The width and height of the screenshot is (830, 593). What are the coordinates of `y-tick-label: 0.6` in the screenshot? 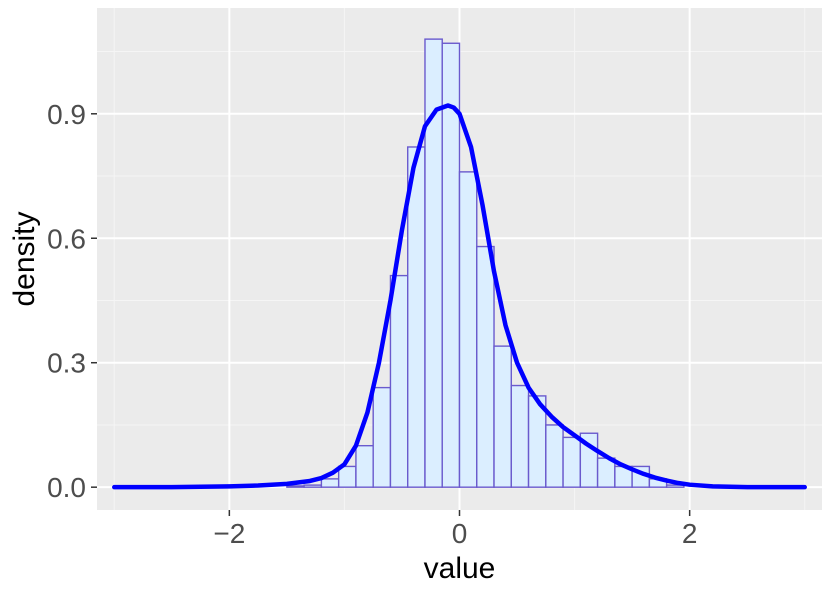 It's located at (66, 238).